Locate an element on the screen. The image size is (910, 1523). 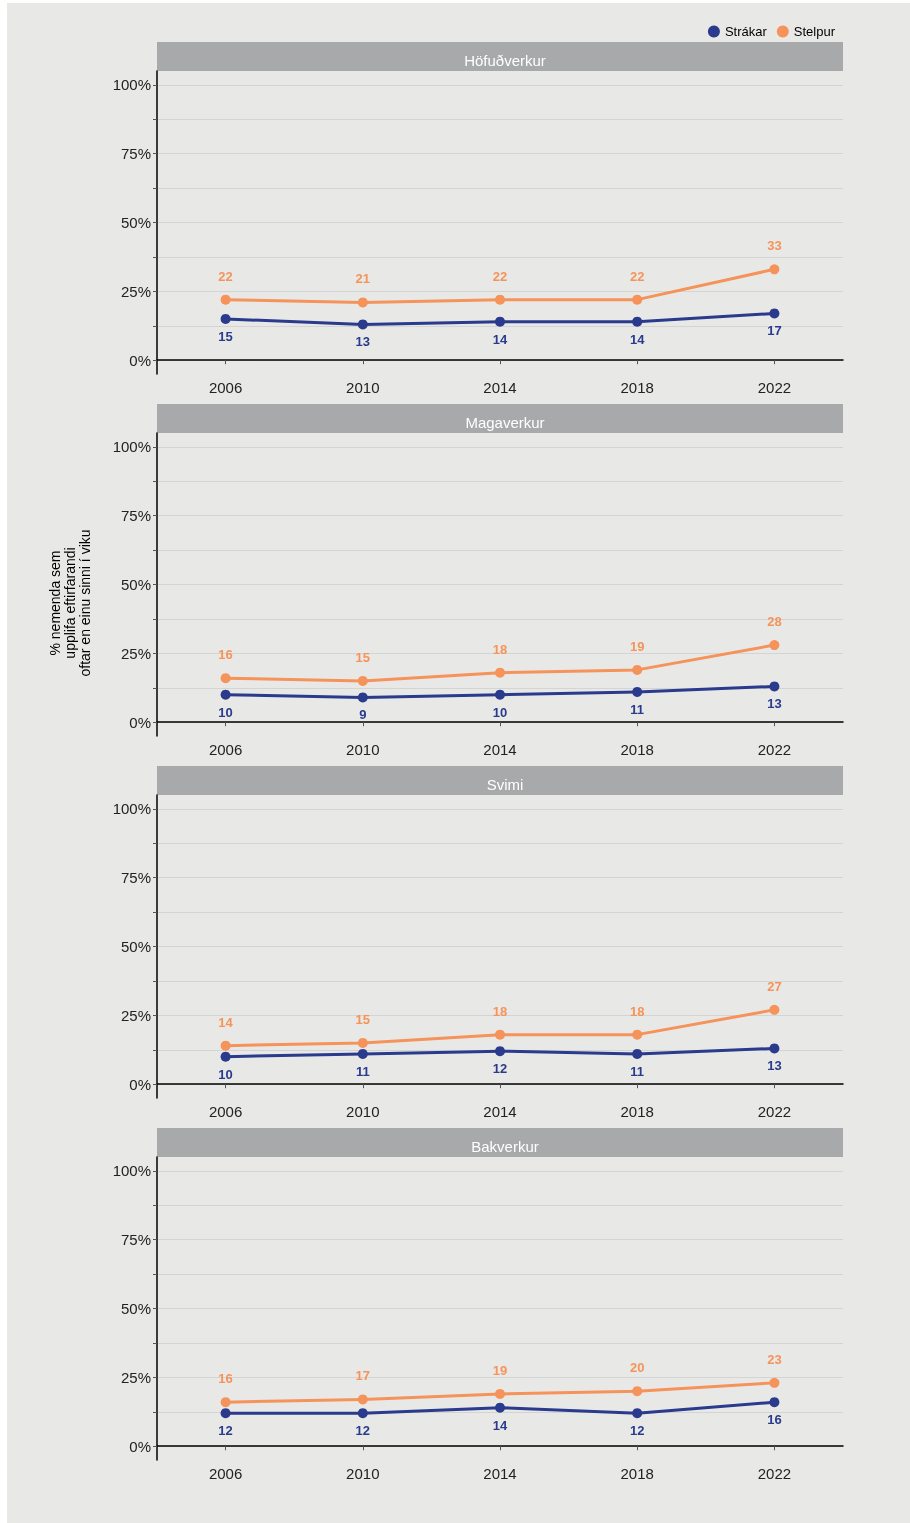
data-label: 33 is located at coordinates (774, 246).